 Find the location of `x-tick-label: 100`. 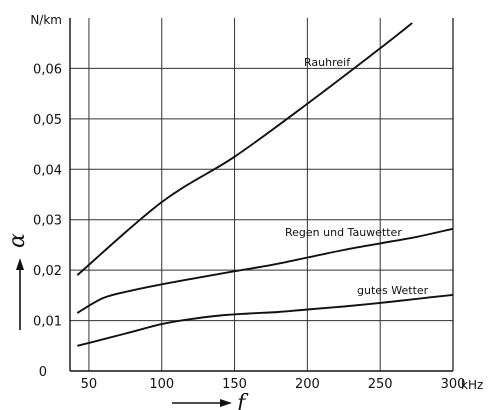

x-tick-label: 100 is located at coordinates (161, 384).